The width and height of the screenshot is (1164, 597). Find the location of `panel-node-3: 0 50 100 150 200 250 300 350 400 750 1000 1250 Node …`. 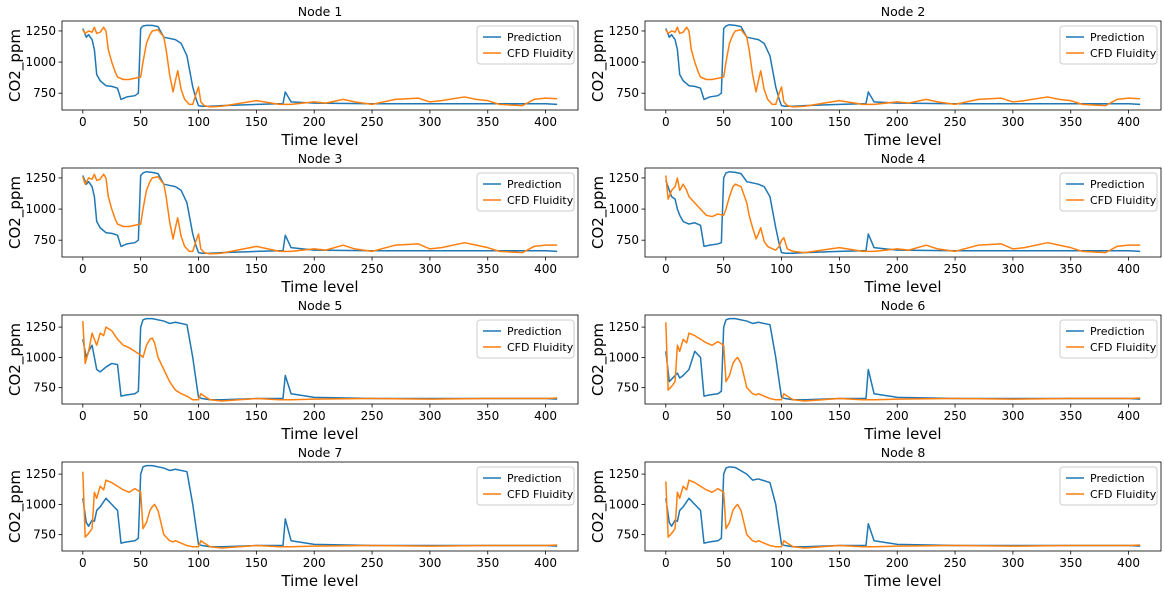

panel-node-3: 0 50 100 150 200 250 300 350 400 750 1000 1250 Node … is located at coordinates (292, 223).